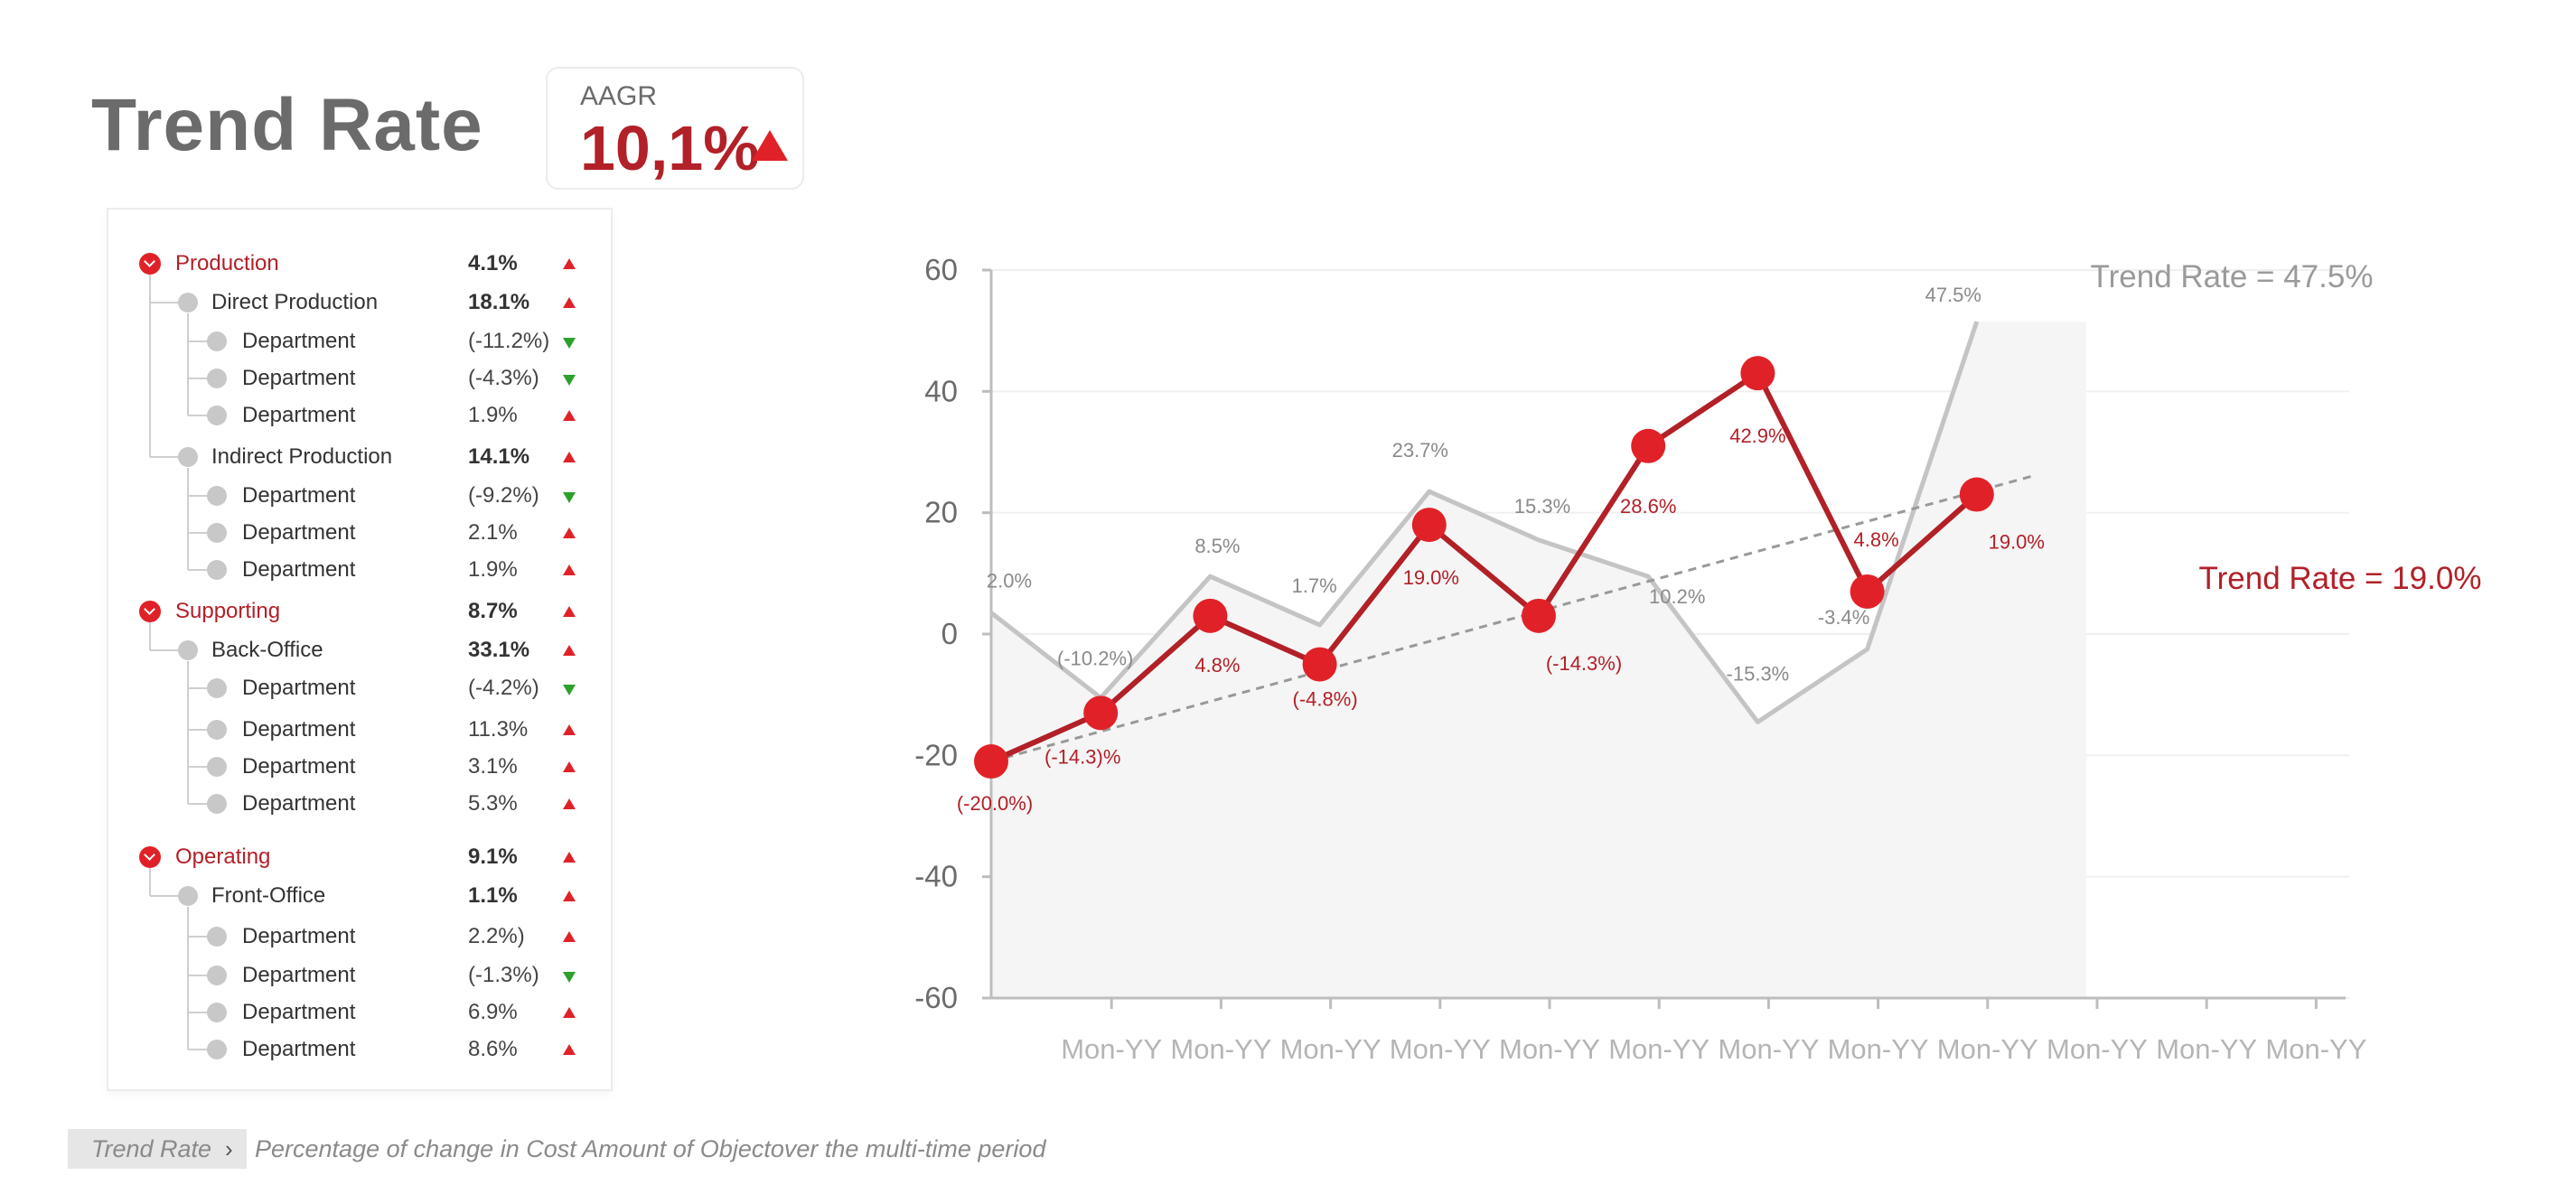  Describe the element at coordinates (1511, 618) in the screenshot. I see `dashed-trend-line` at that location.